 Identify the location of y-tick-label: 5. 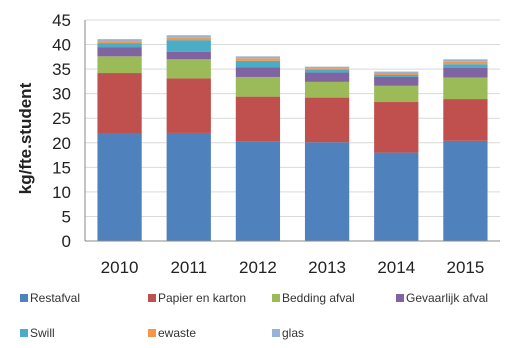
(66, 216).